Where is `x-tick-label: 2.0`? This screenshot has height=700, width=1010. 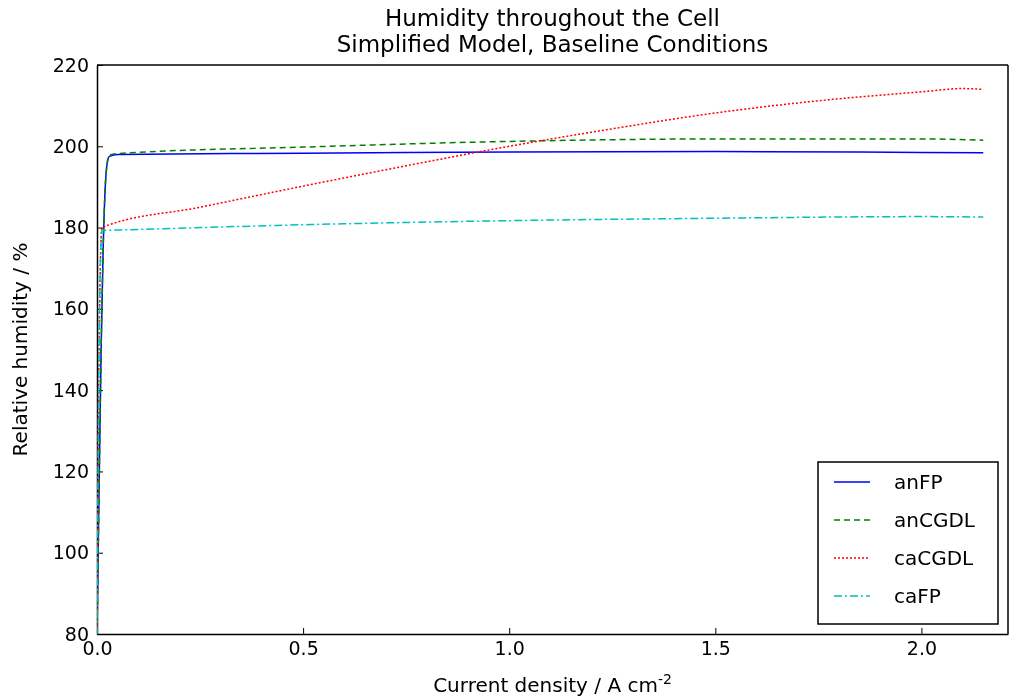
x-tick-label: 2.0 is located at coordinates (922, 648).